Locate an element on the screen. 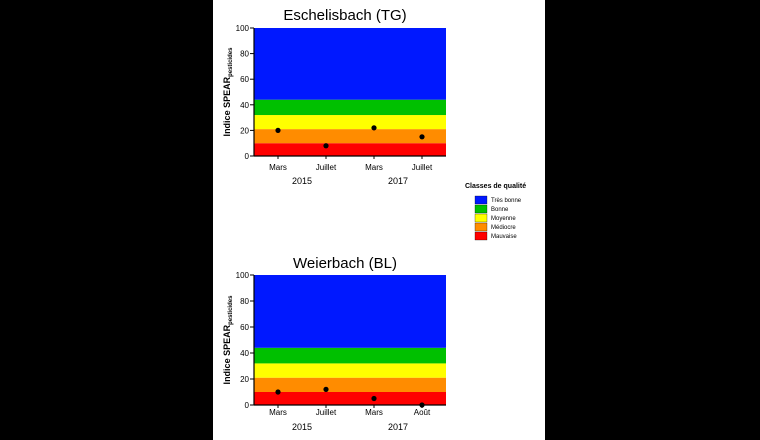  chart-title: Eschelisbach (TG) is located at coordinates (344, 15).